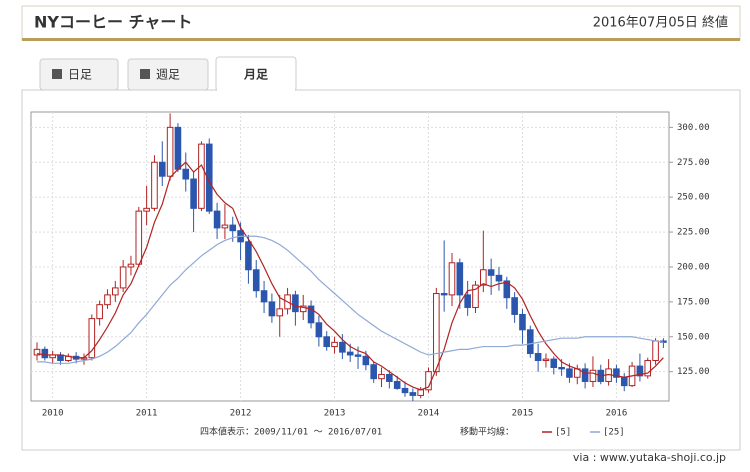  I want to click on x-tick-label: 2011, so click(147, 414).